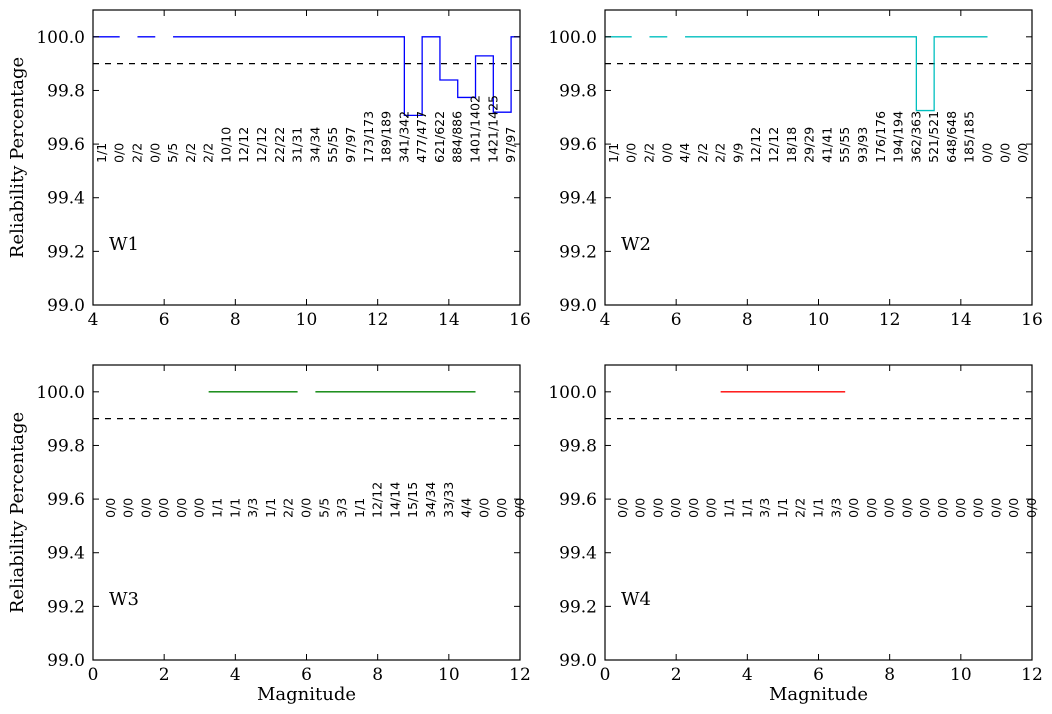 This screenshot has height=714, width=1052. Describe the element at coordinates (737, 153) in the screenshot. I see `bin-count-label: 9/9` at that location.